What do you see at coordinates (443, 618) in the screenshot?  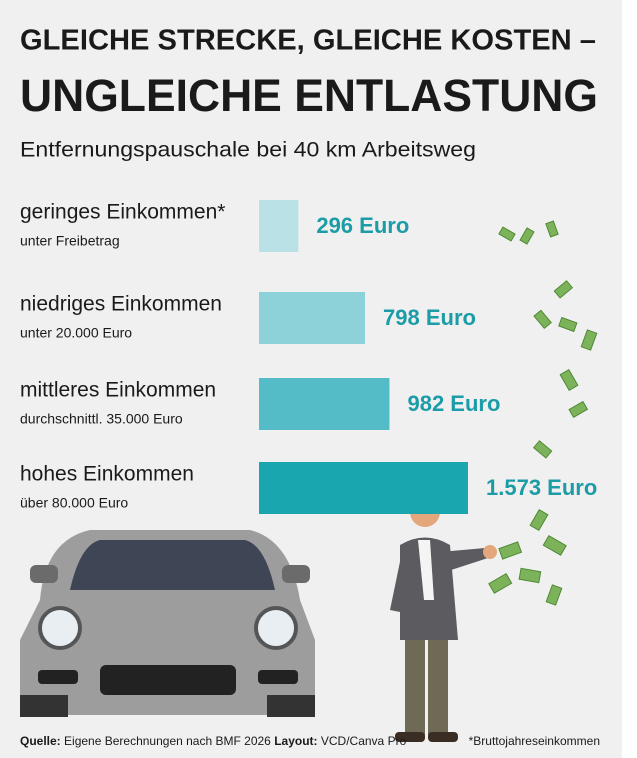 I see `person-illustration` at bounding box center [443, 618].